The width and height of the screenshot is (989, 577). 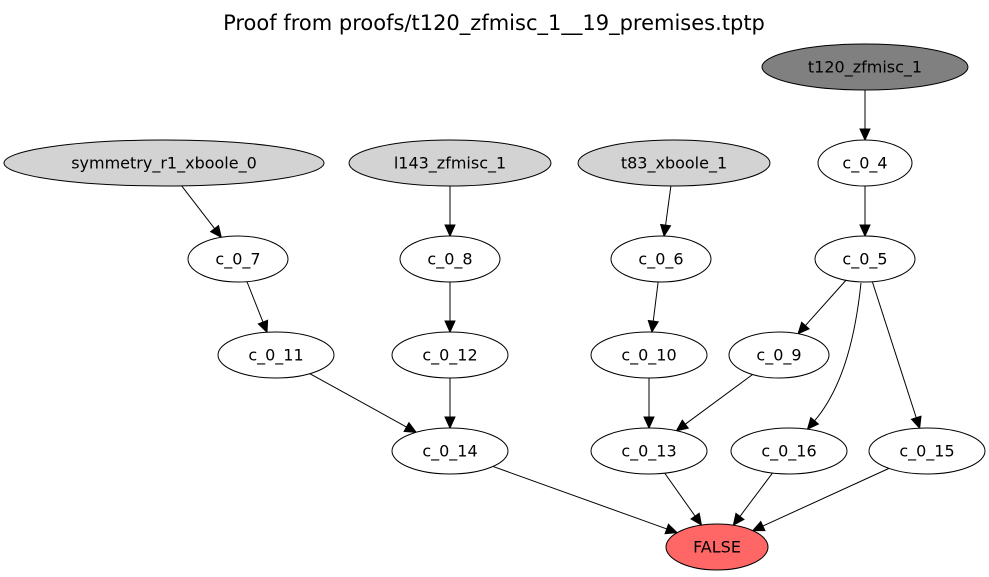 I want to click on node-label: l143_zfmisc_1, so click(x=450, y=164).